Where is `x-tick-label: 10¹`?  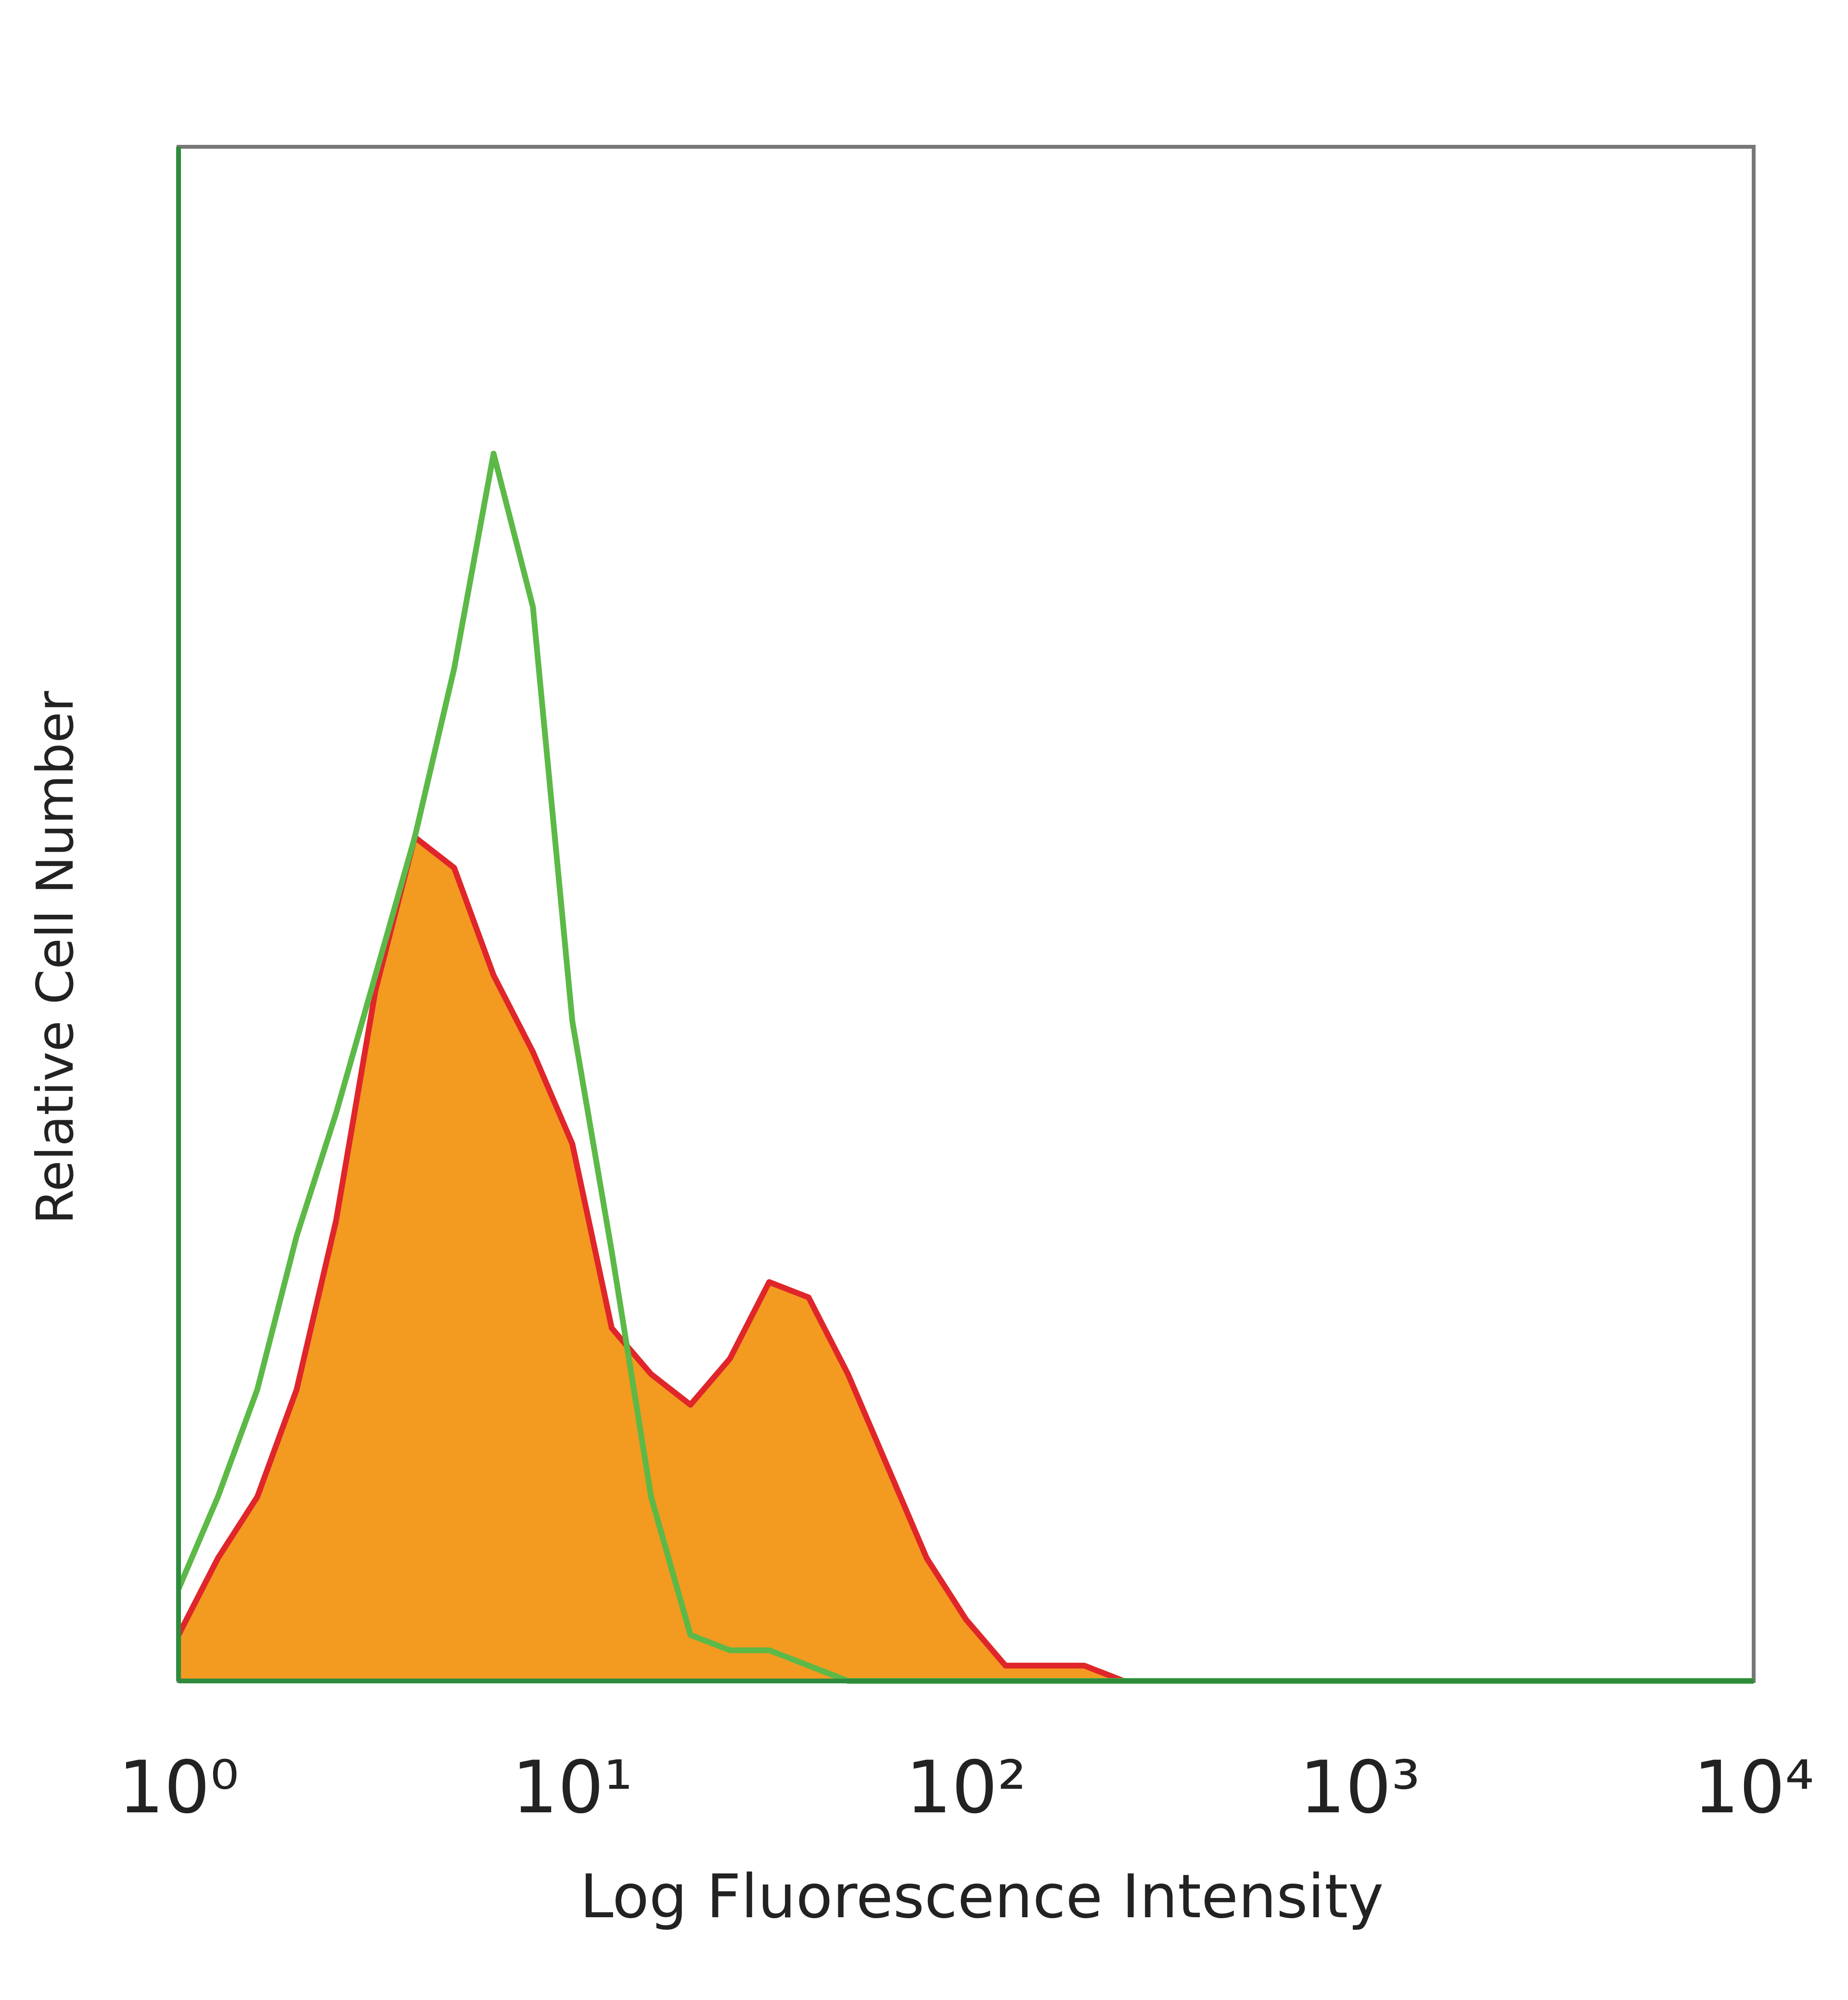
x-tick-label: 10¹ is located at coordinates (572, 1788).